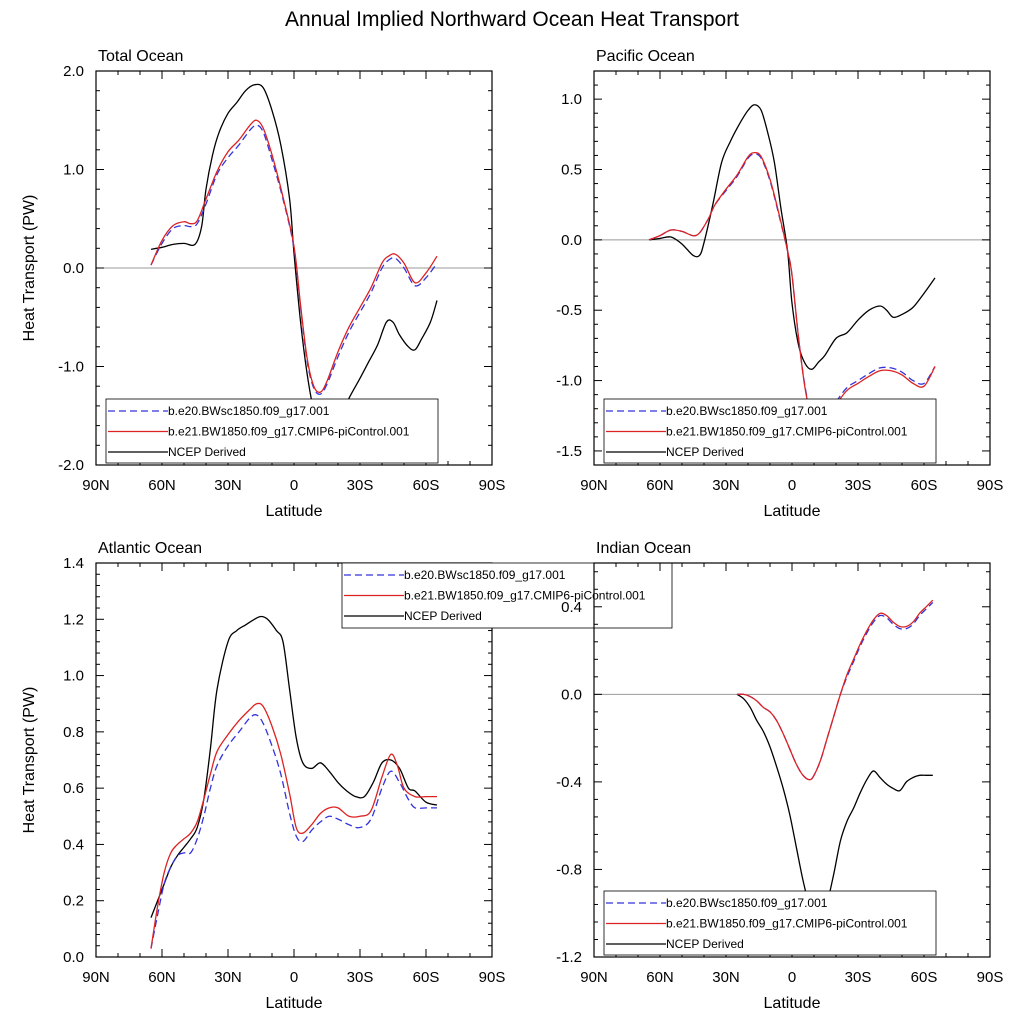  What do you see at coordinates (569, 451) in the screenshot?
I see `y-tick-label: -1.5` at bounding box center [569, 451].